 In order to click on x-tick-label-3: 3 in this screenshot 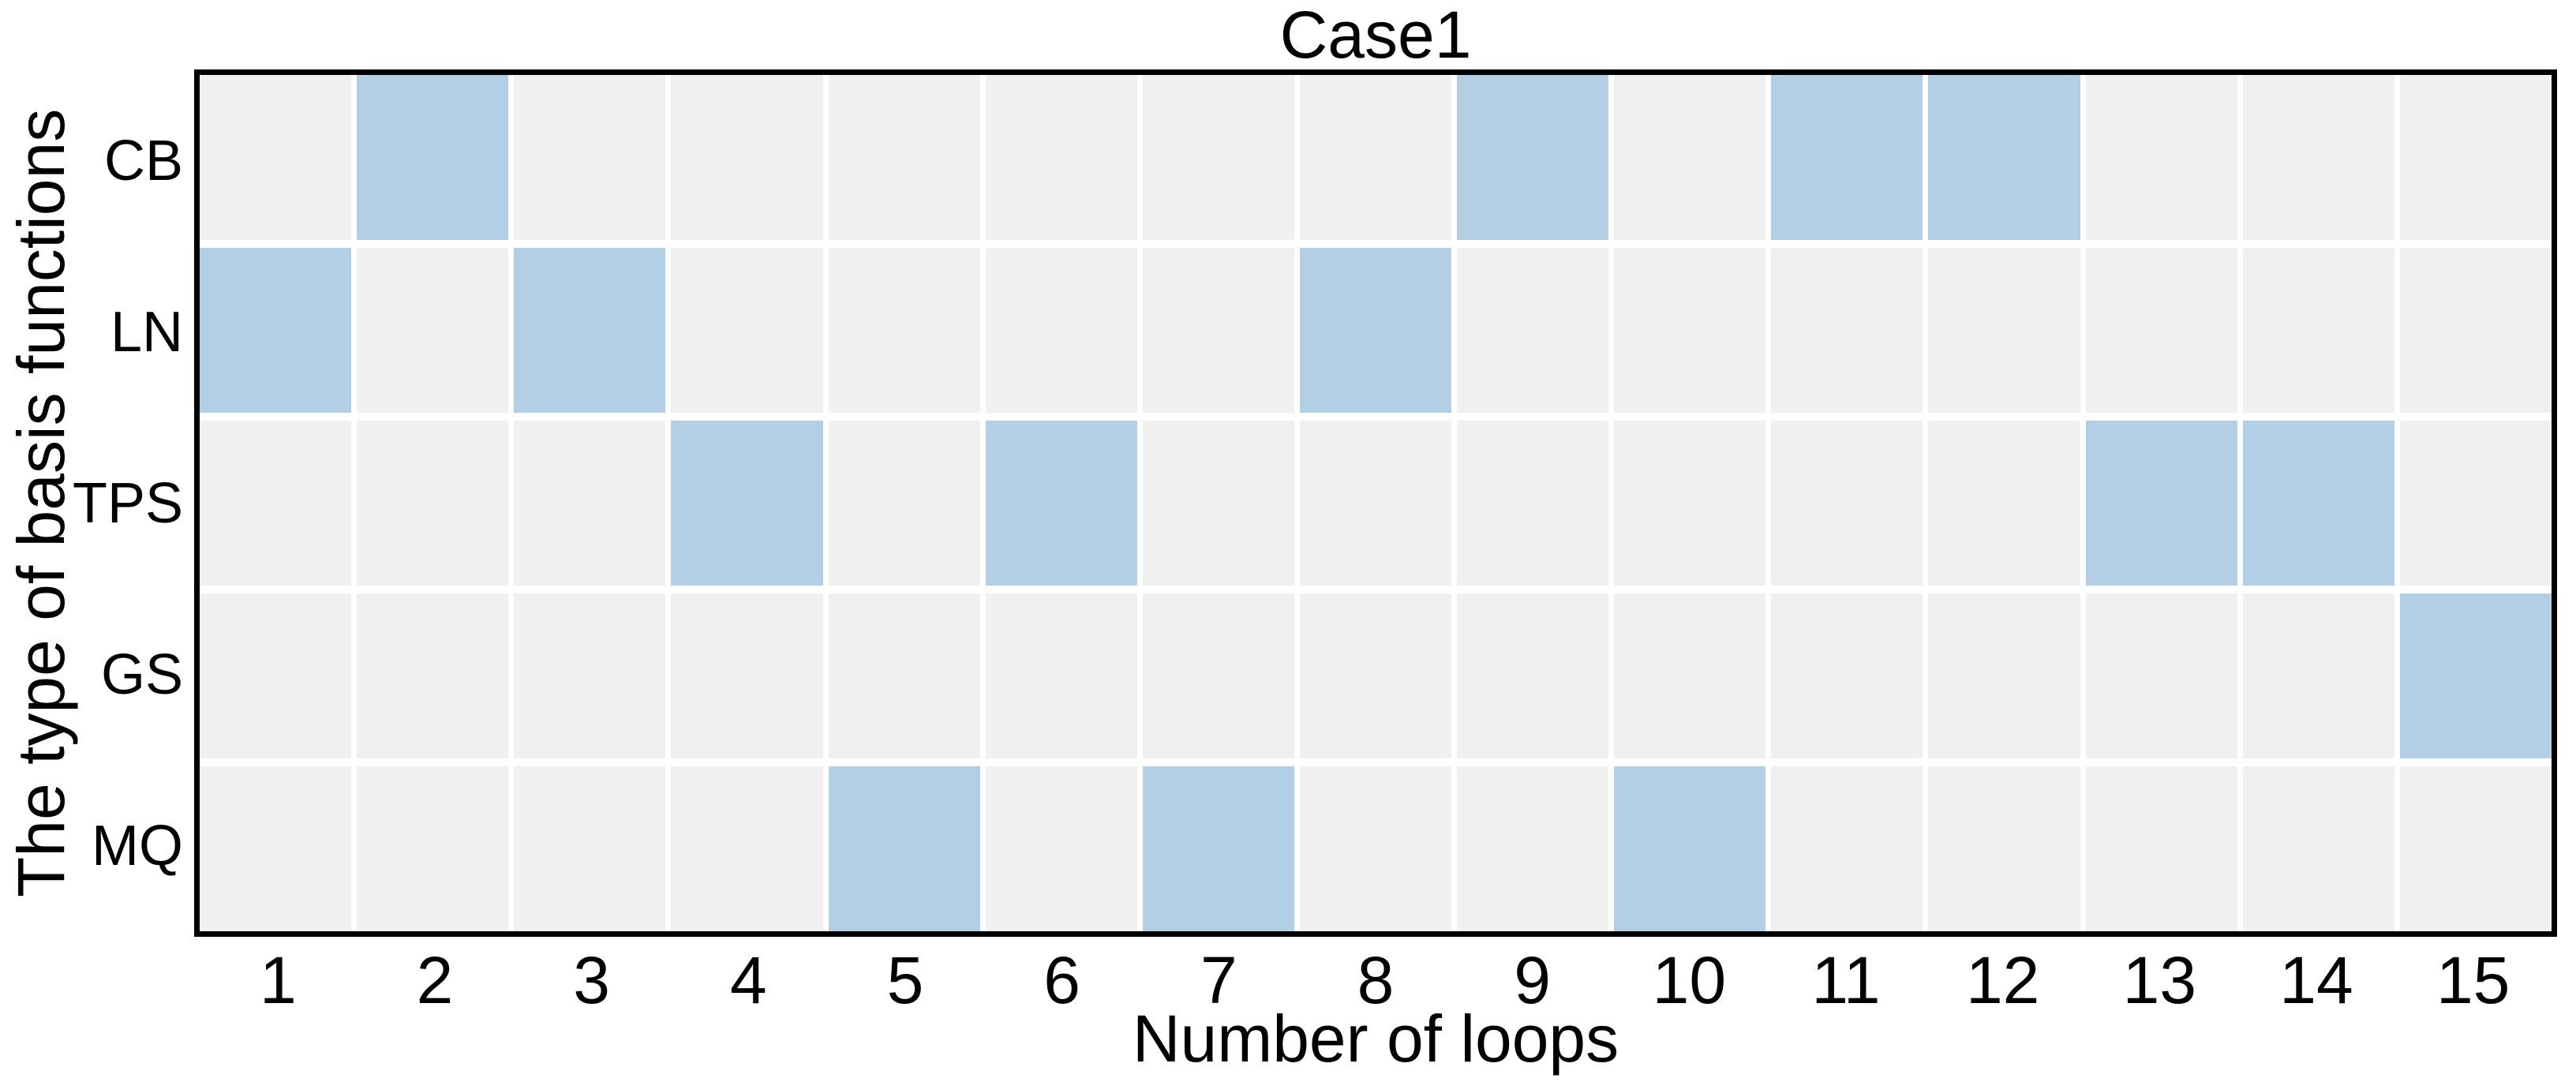, I will do `click(592, 980)`.